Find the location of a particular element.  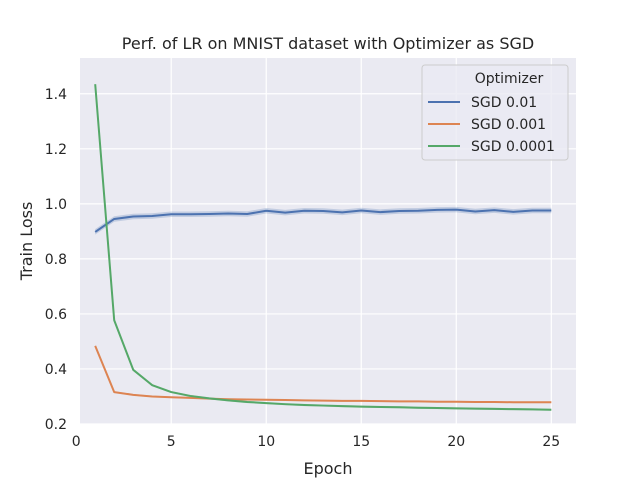

x-tick-label: 5 is located at coordinates (171, 442).